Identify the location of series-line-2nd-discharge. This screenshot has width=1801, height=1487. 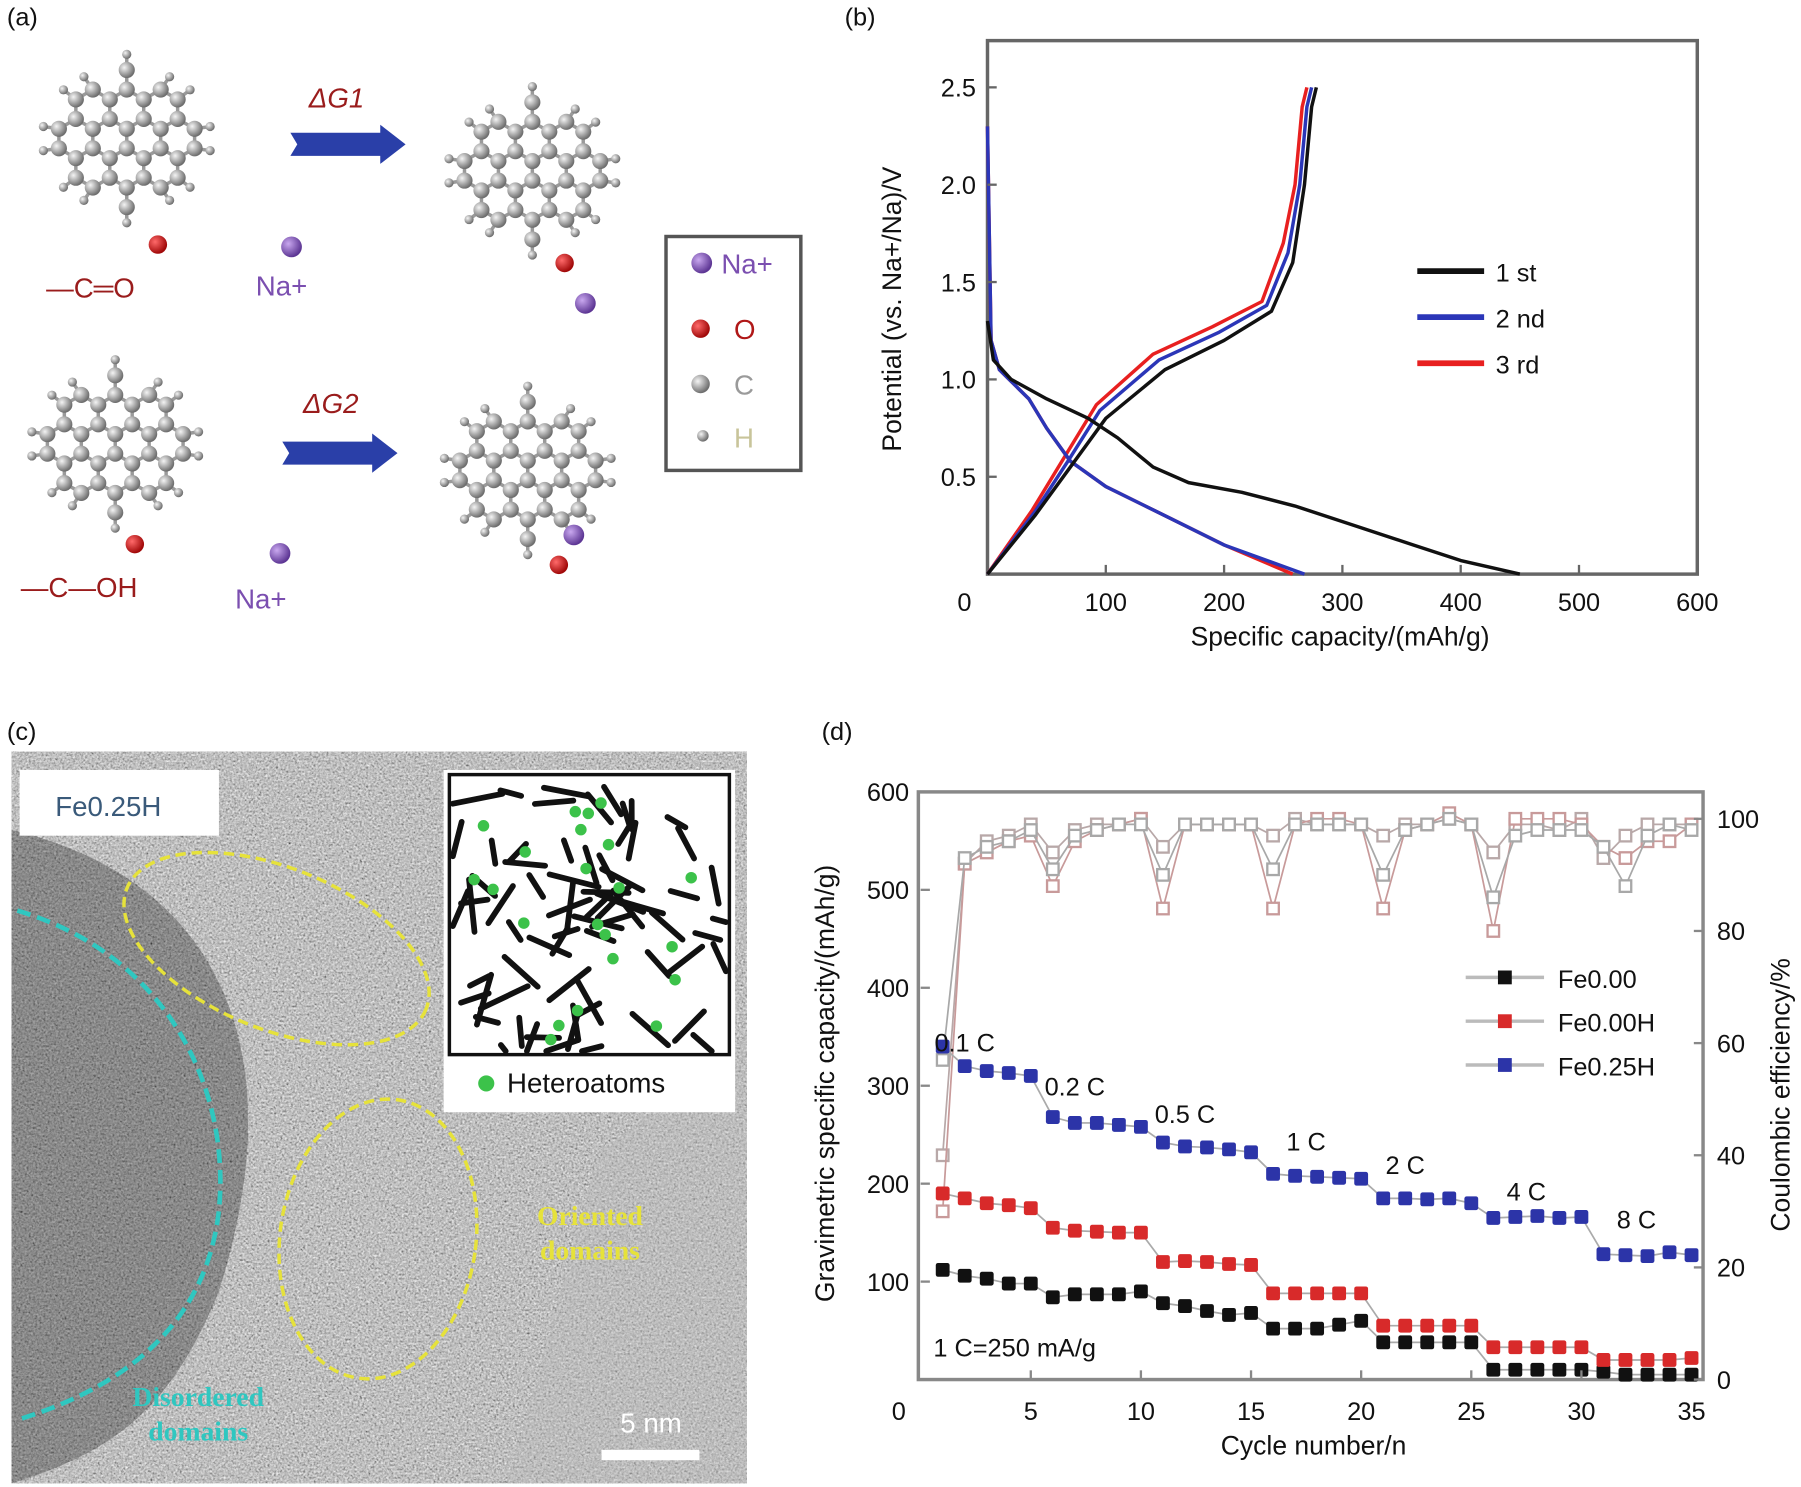
(1145, 351).